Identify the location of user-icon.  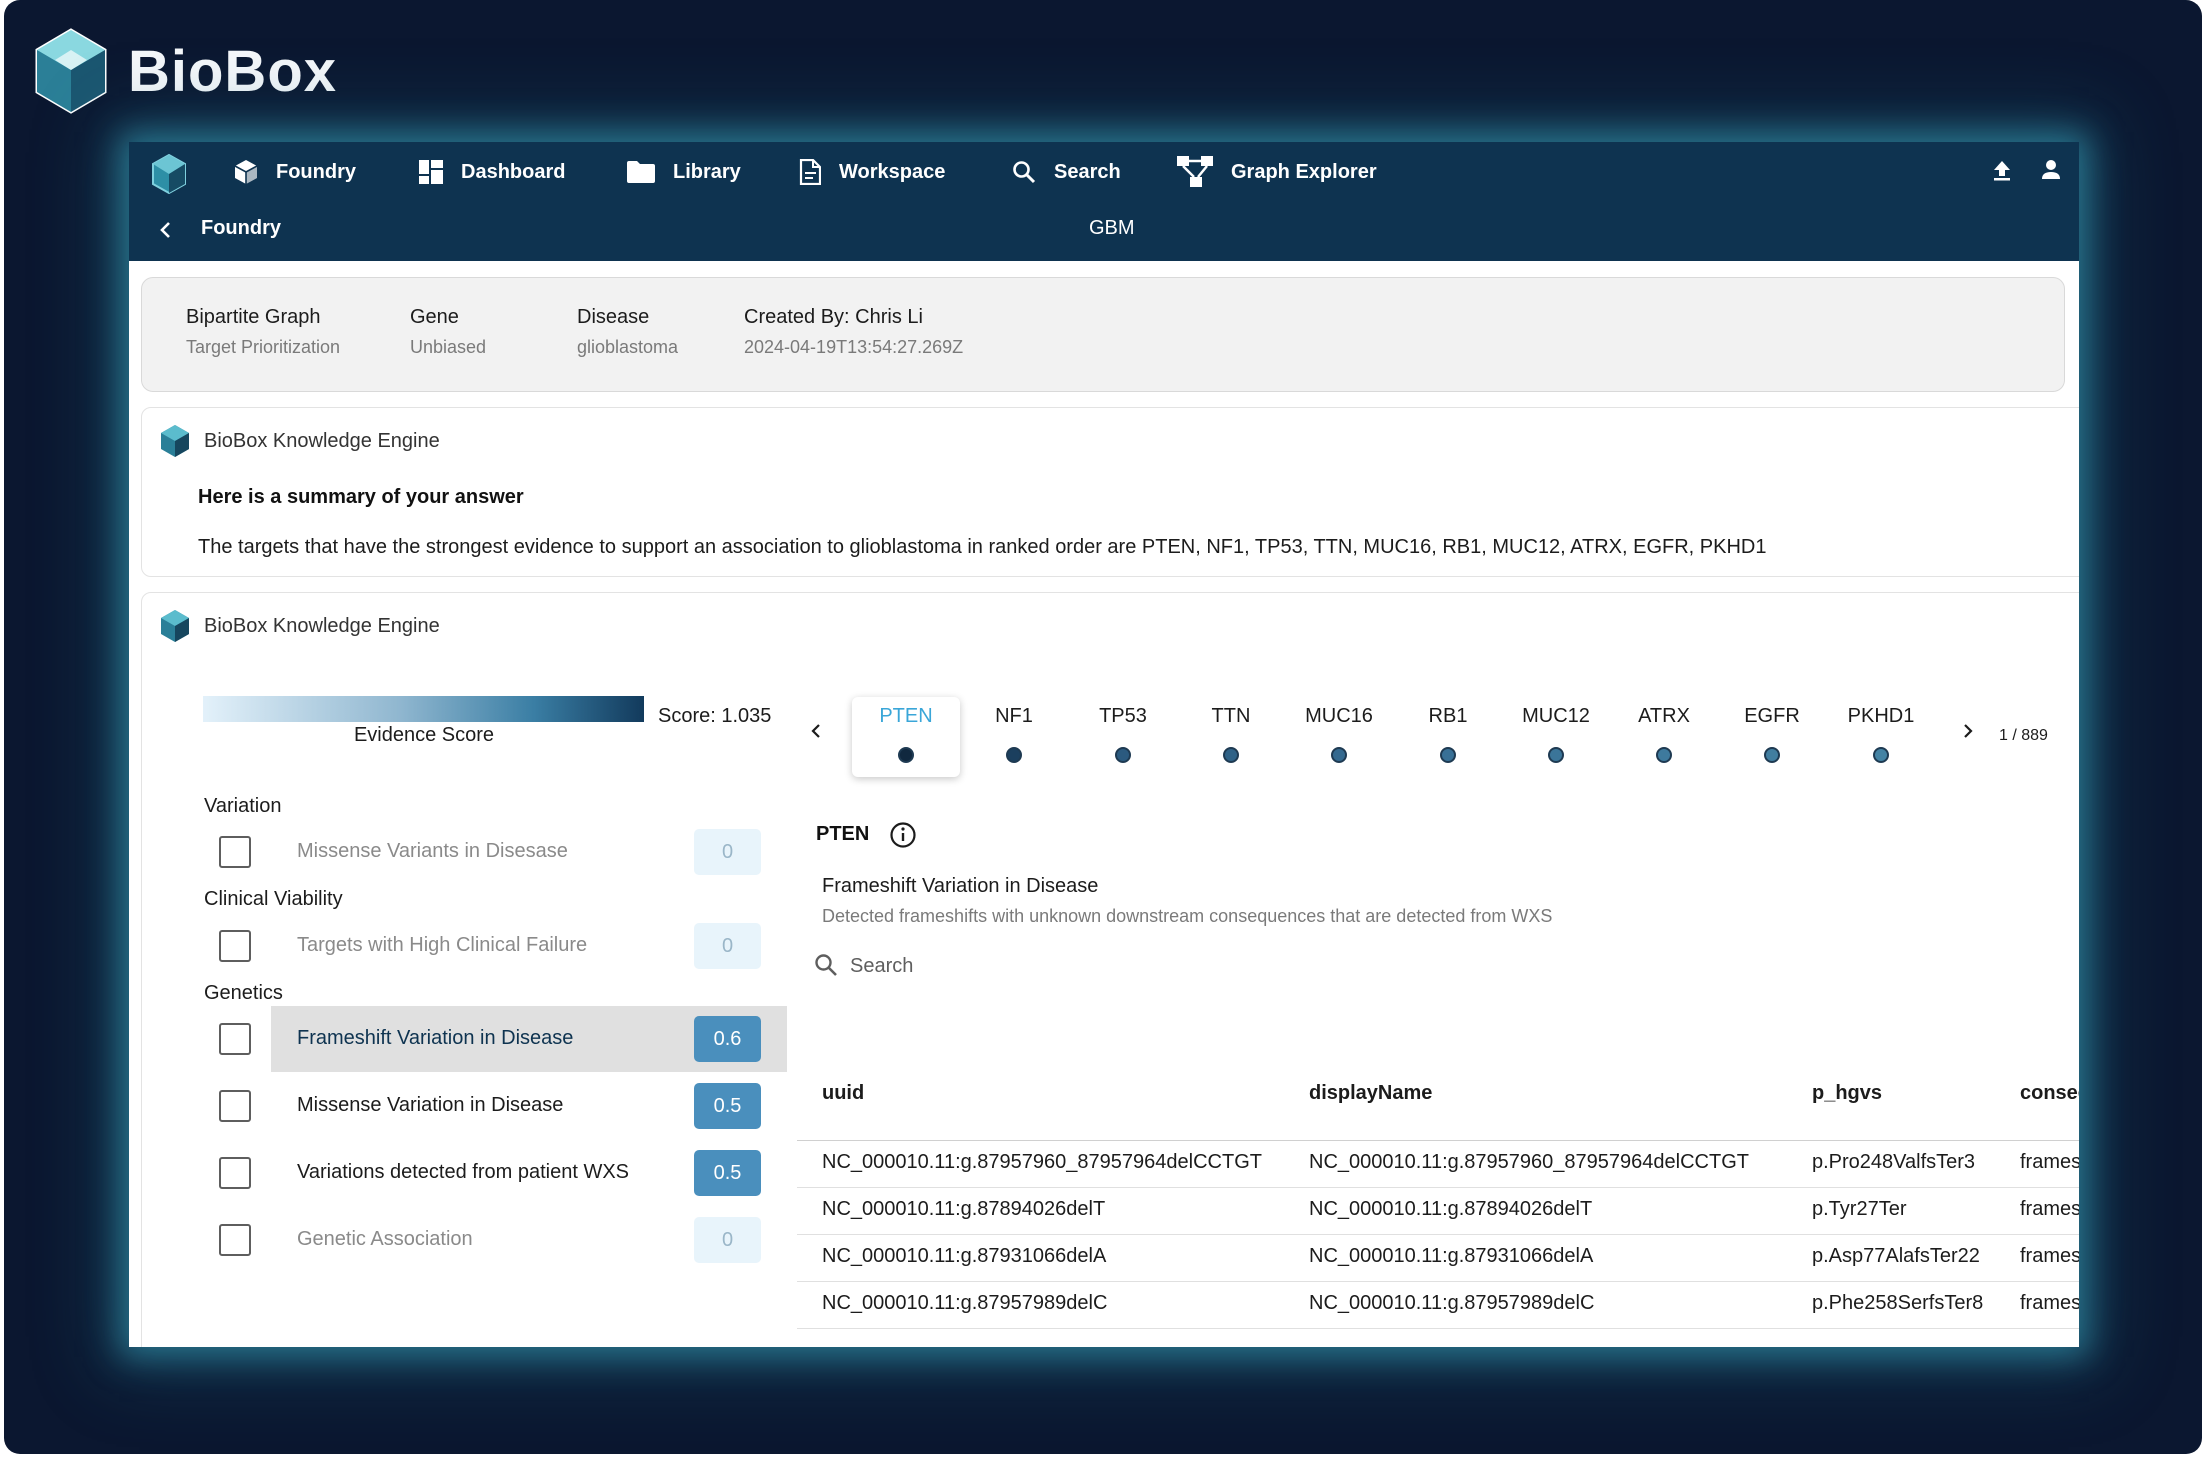
(2051, 170).